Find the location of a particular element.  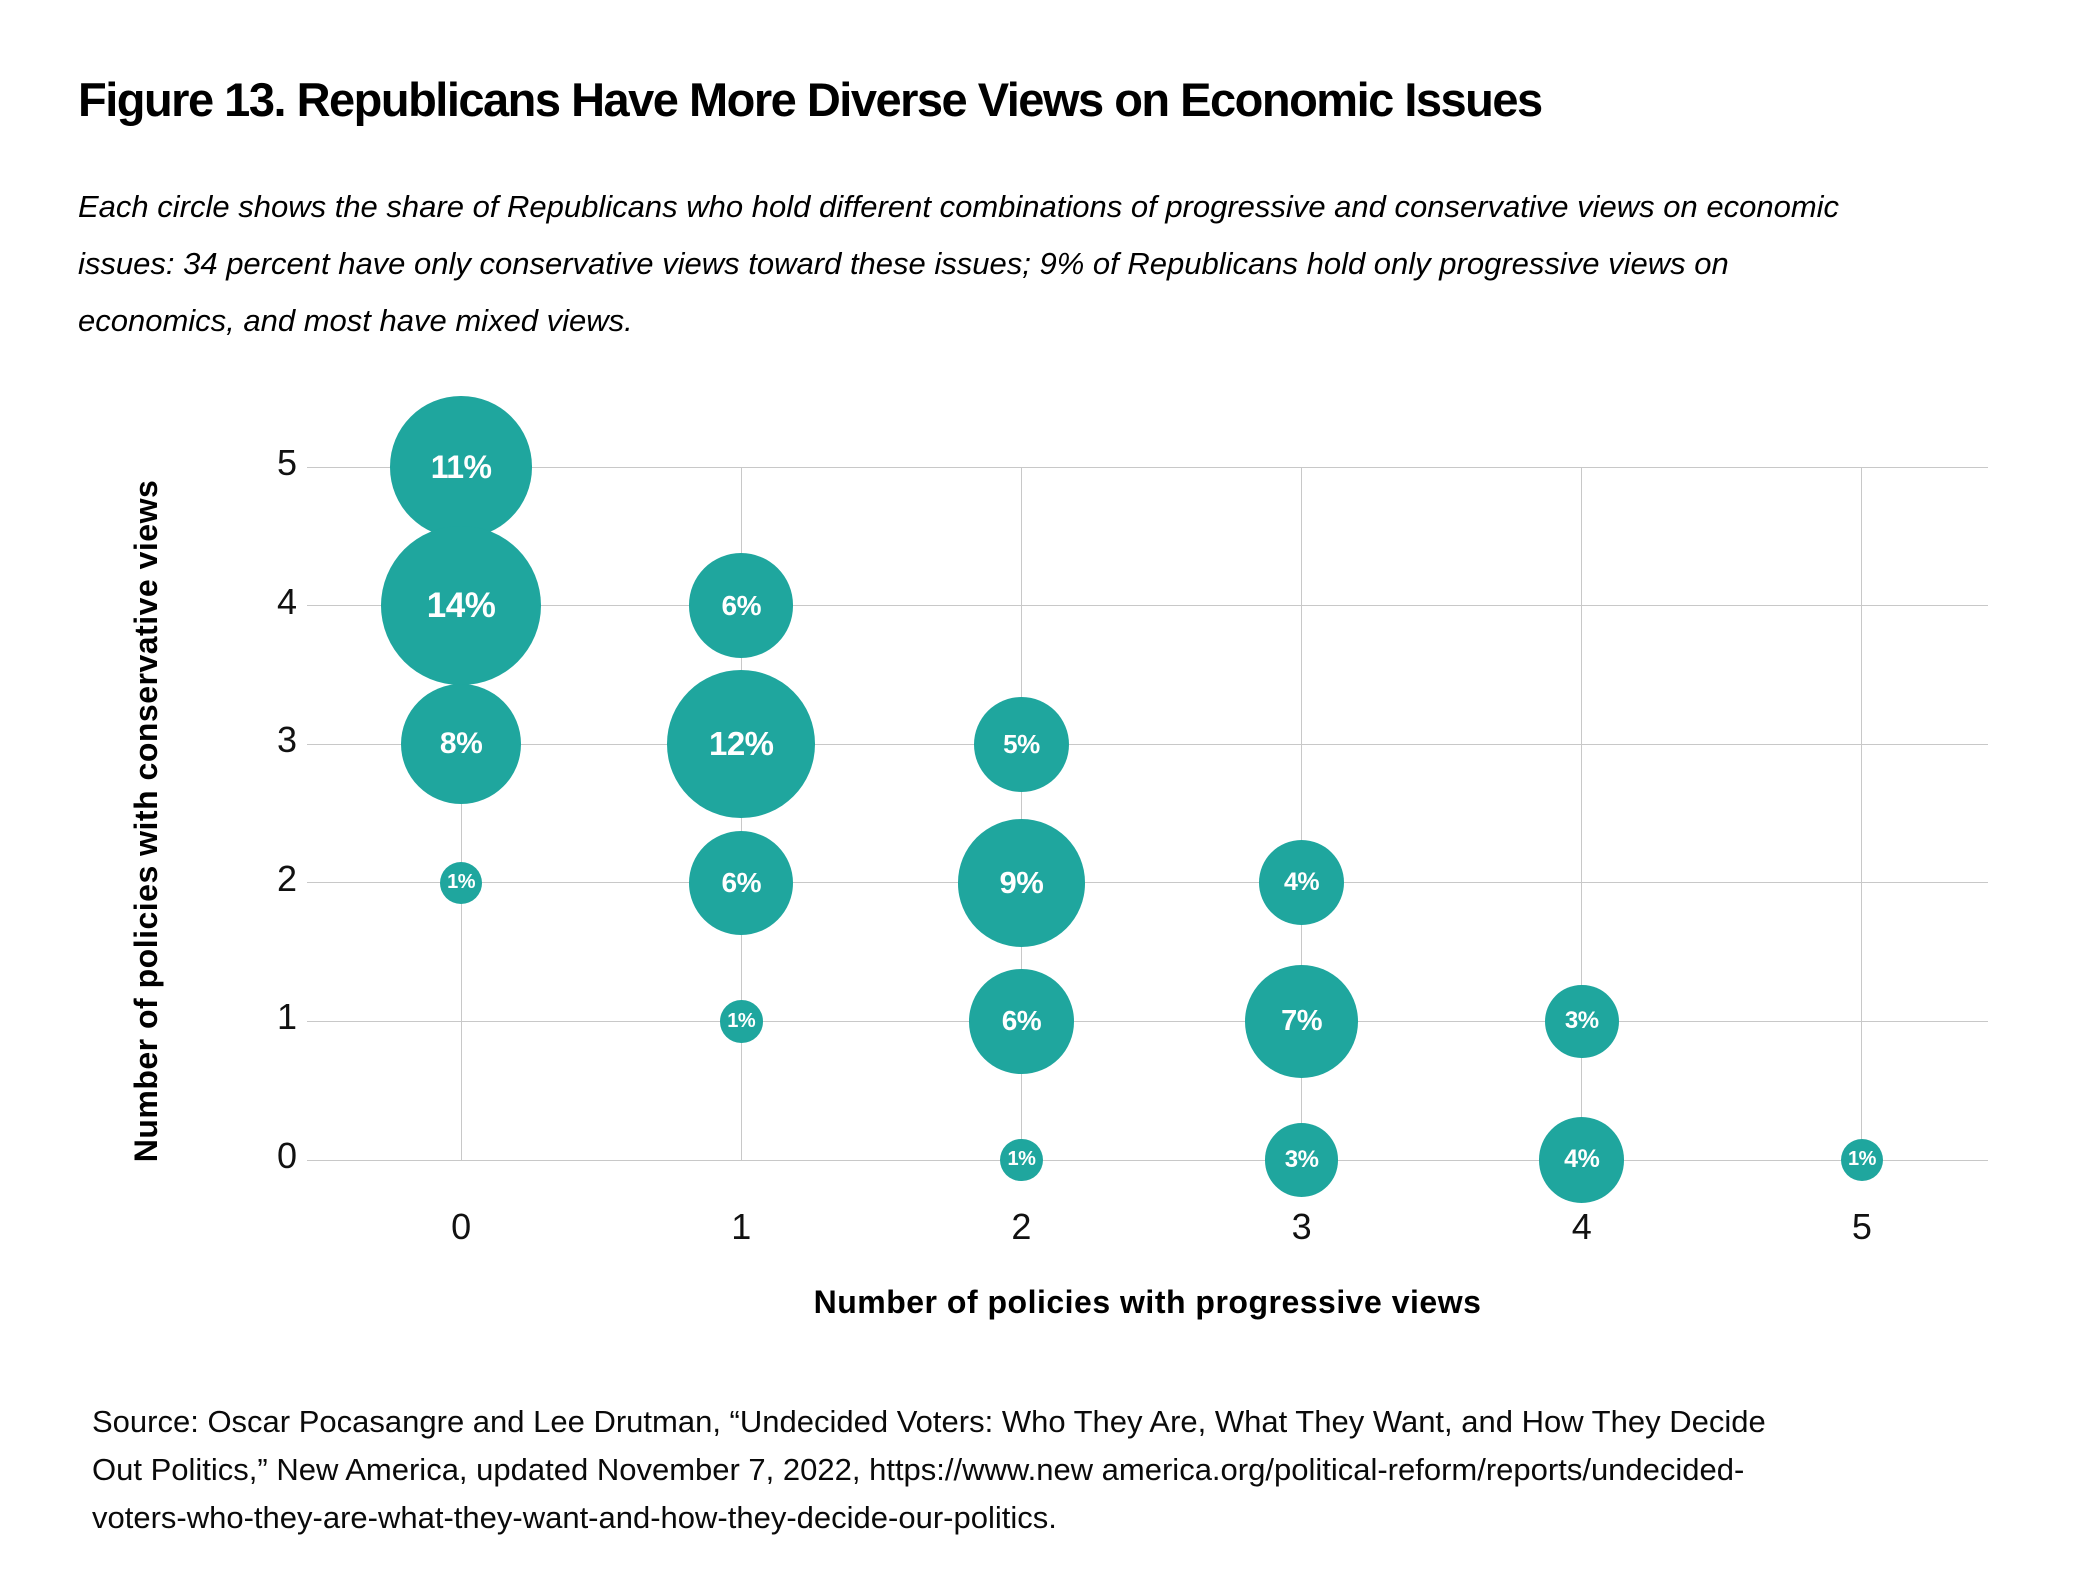

bubble-3-0: 3% is located at coordinates (1301, 1160).